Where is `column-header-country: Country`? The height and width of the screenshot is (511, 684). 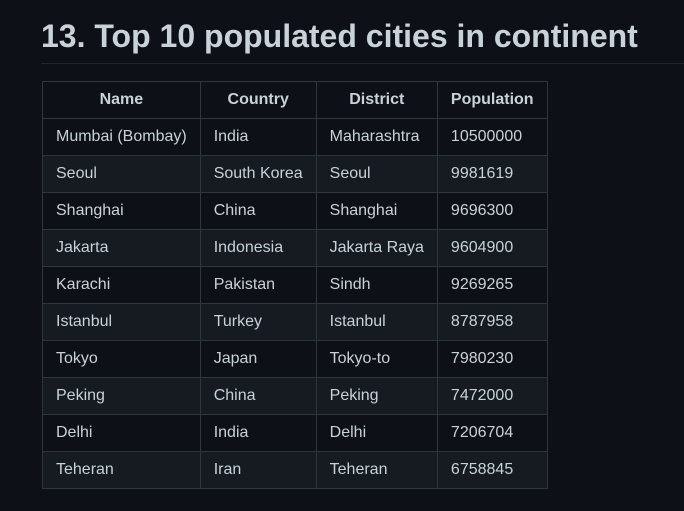
column-header-country: Country is located at coordinates (258, 100).